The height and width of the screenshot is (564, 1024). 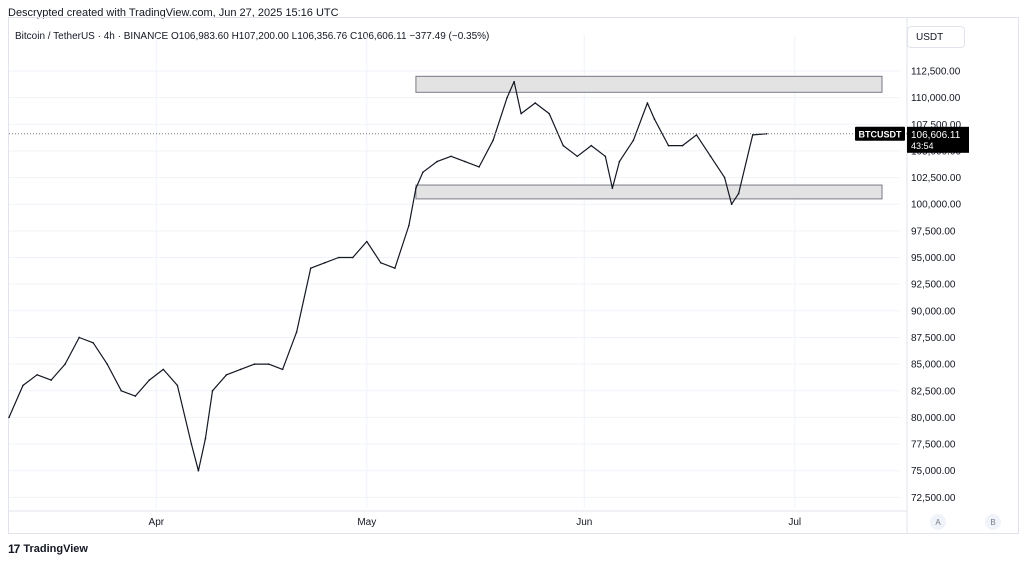 I want to click on x-axis-ticks: Apr May Jun Jul, so click(x=475, y=522).